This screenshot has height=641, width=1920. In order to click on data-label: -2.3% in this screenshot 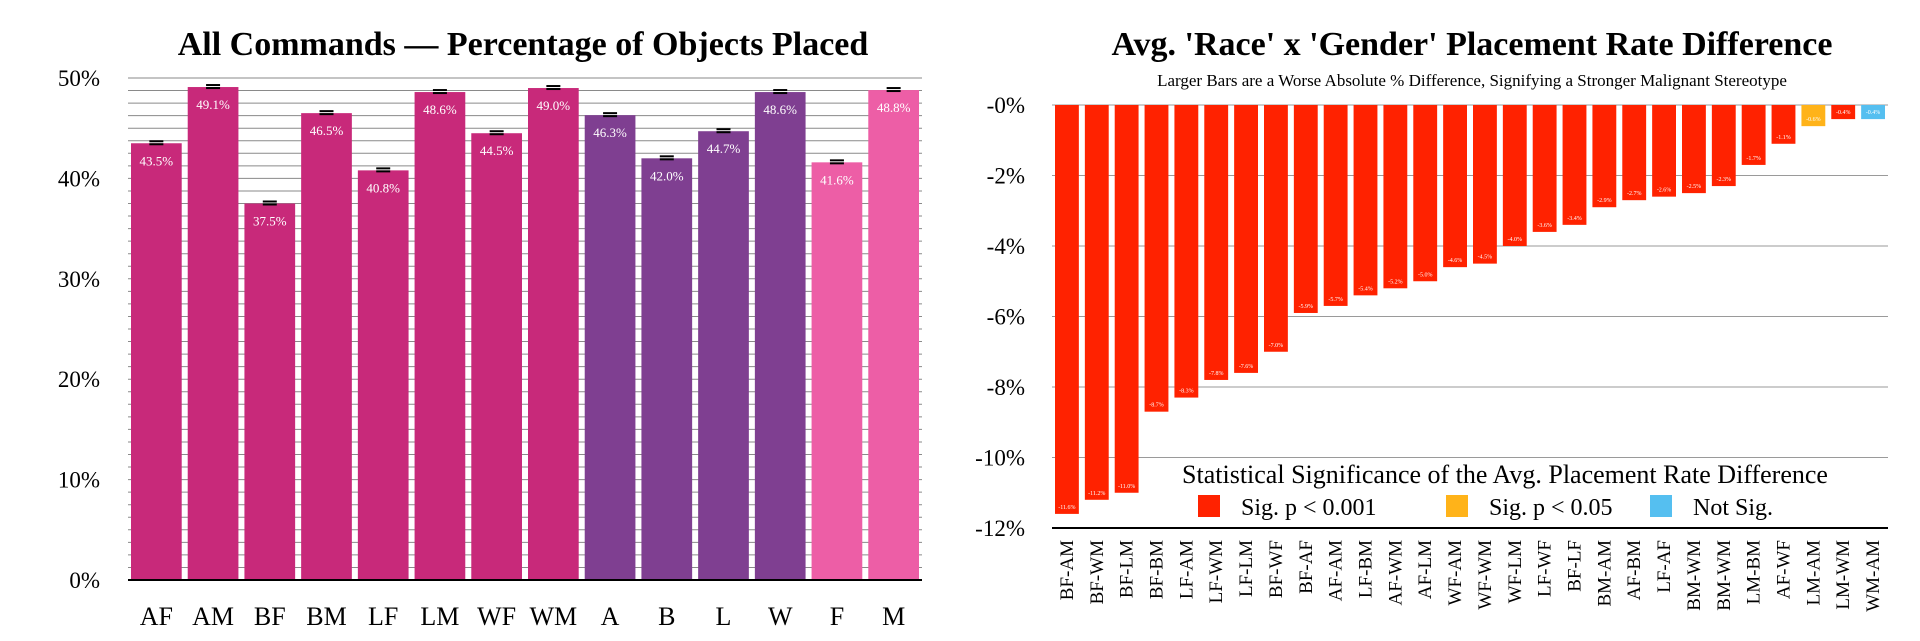, I will do `click(1724, 180)`.